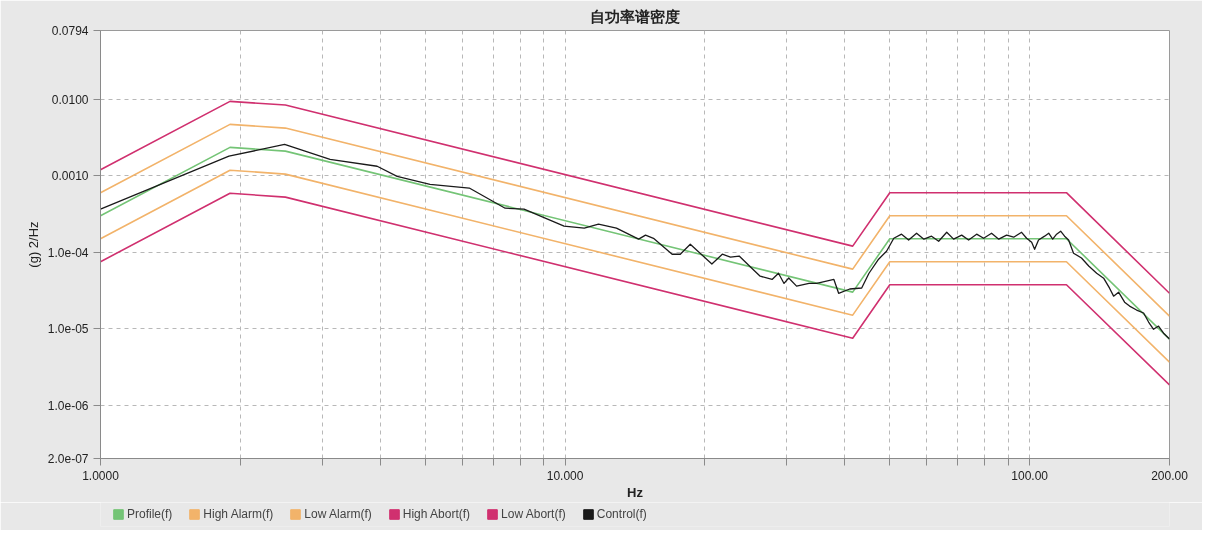 Image resolution: width=1205 pixels, height=539 pixels. What do you see at coordinates (68, 252) in the screenshot?
I see `y-tick-label: 1.0e-04` at bounding box center [68, 252].